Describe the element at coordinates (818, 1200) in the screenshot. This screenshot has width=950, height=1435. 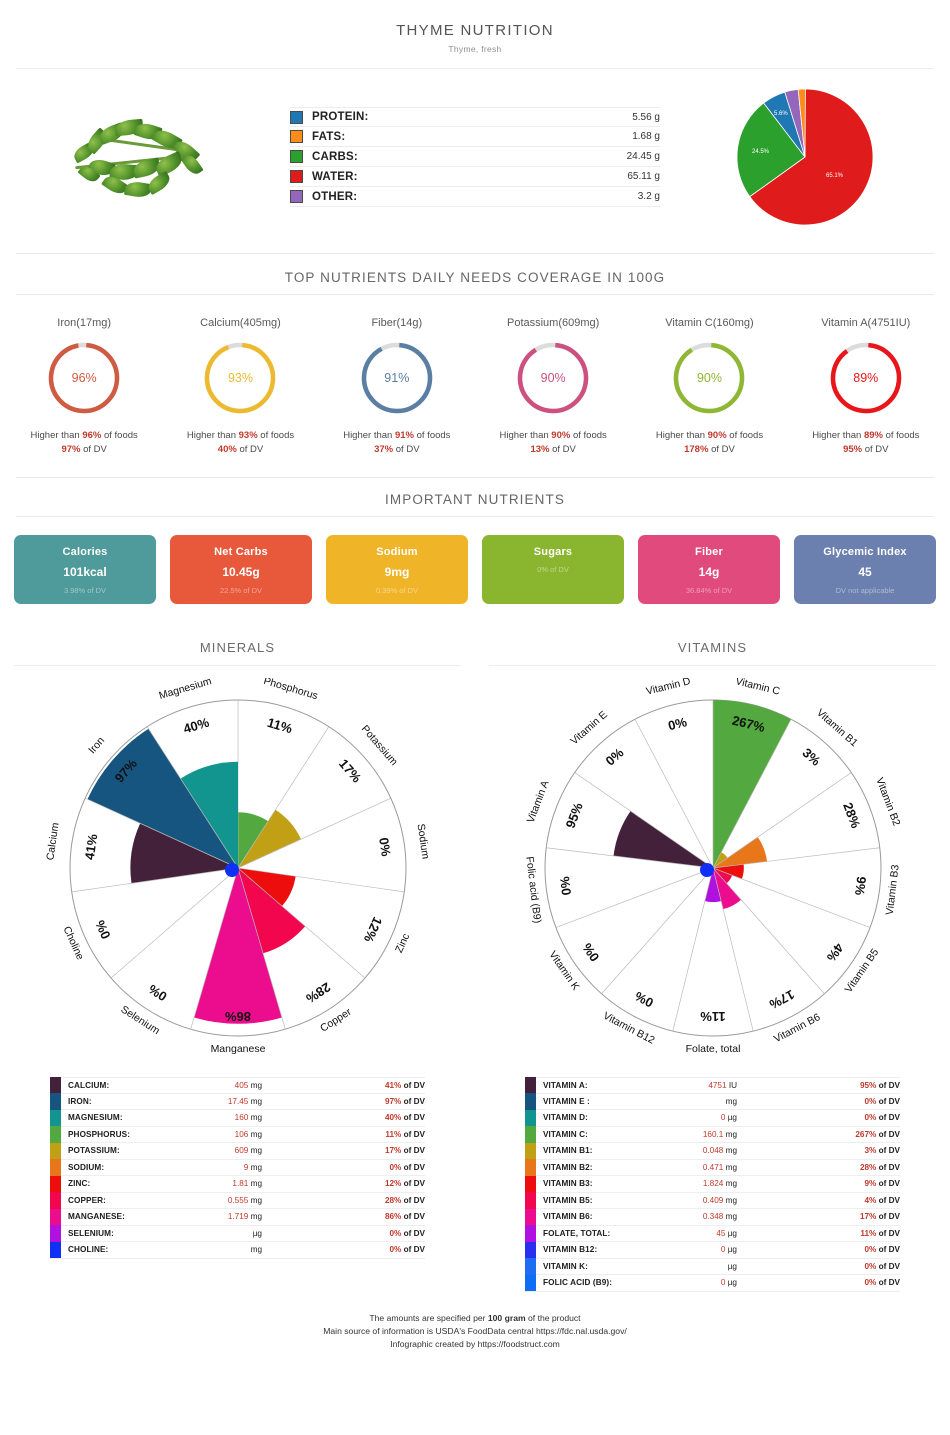
I see `nutrient-dv: 4% of DV` at that location.